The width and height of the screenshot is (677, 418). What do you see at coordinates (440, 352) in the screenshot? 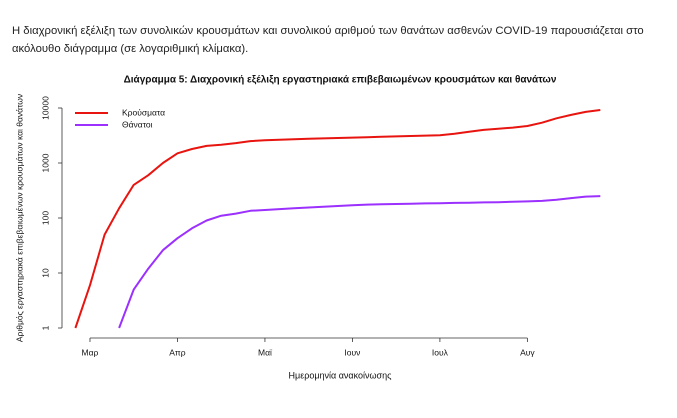
I see `x-tick-label: Ιουλ` at bounding box center [440, 352].